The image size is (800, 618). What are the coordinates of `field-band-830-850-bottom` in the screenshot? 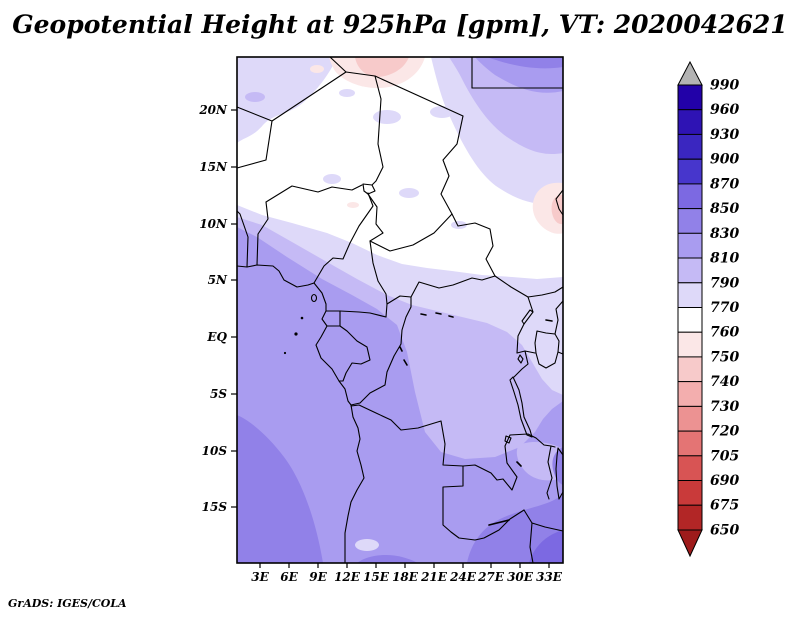 It's located at (387, 559).